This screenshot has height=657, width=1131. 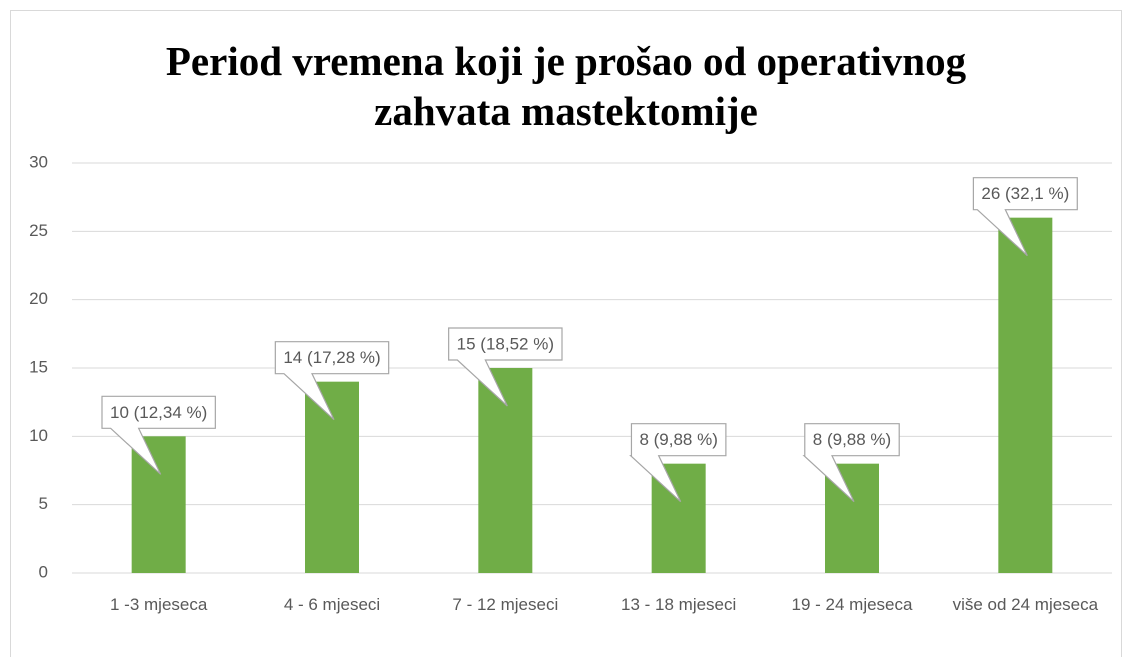 What do you see at coordinates (38, 366) in the screenshot?
I see `y-tick-label: 15` at bounding box center [38, 366].